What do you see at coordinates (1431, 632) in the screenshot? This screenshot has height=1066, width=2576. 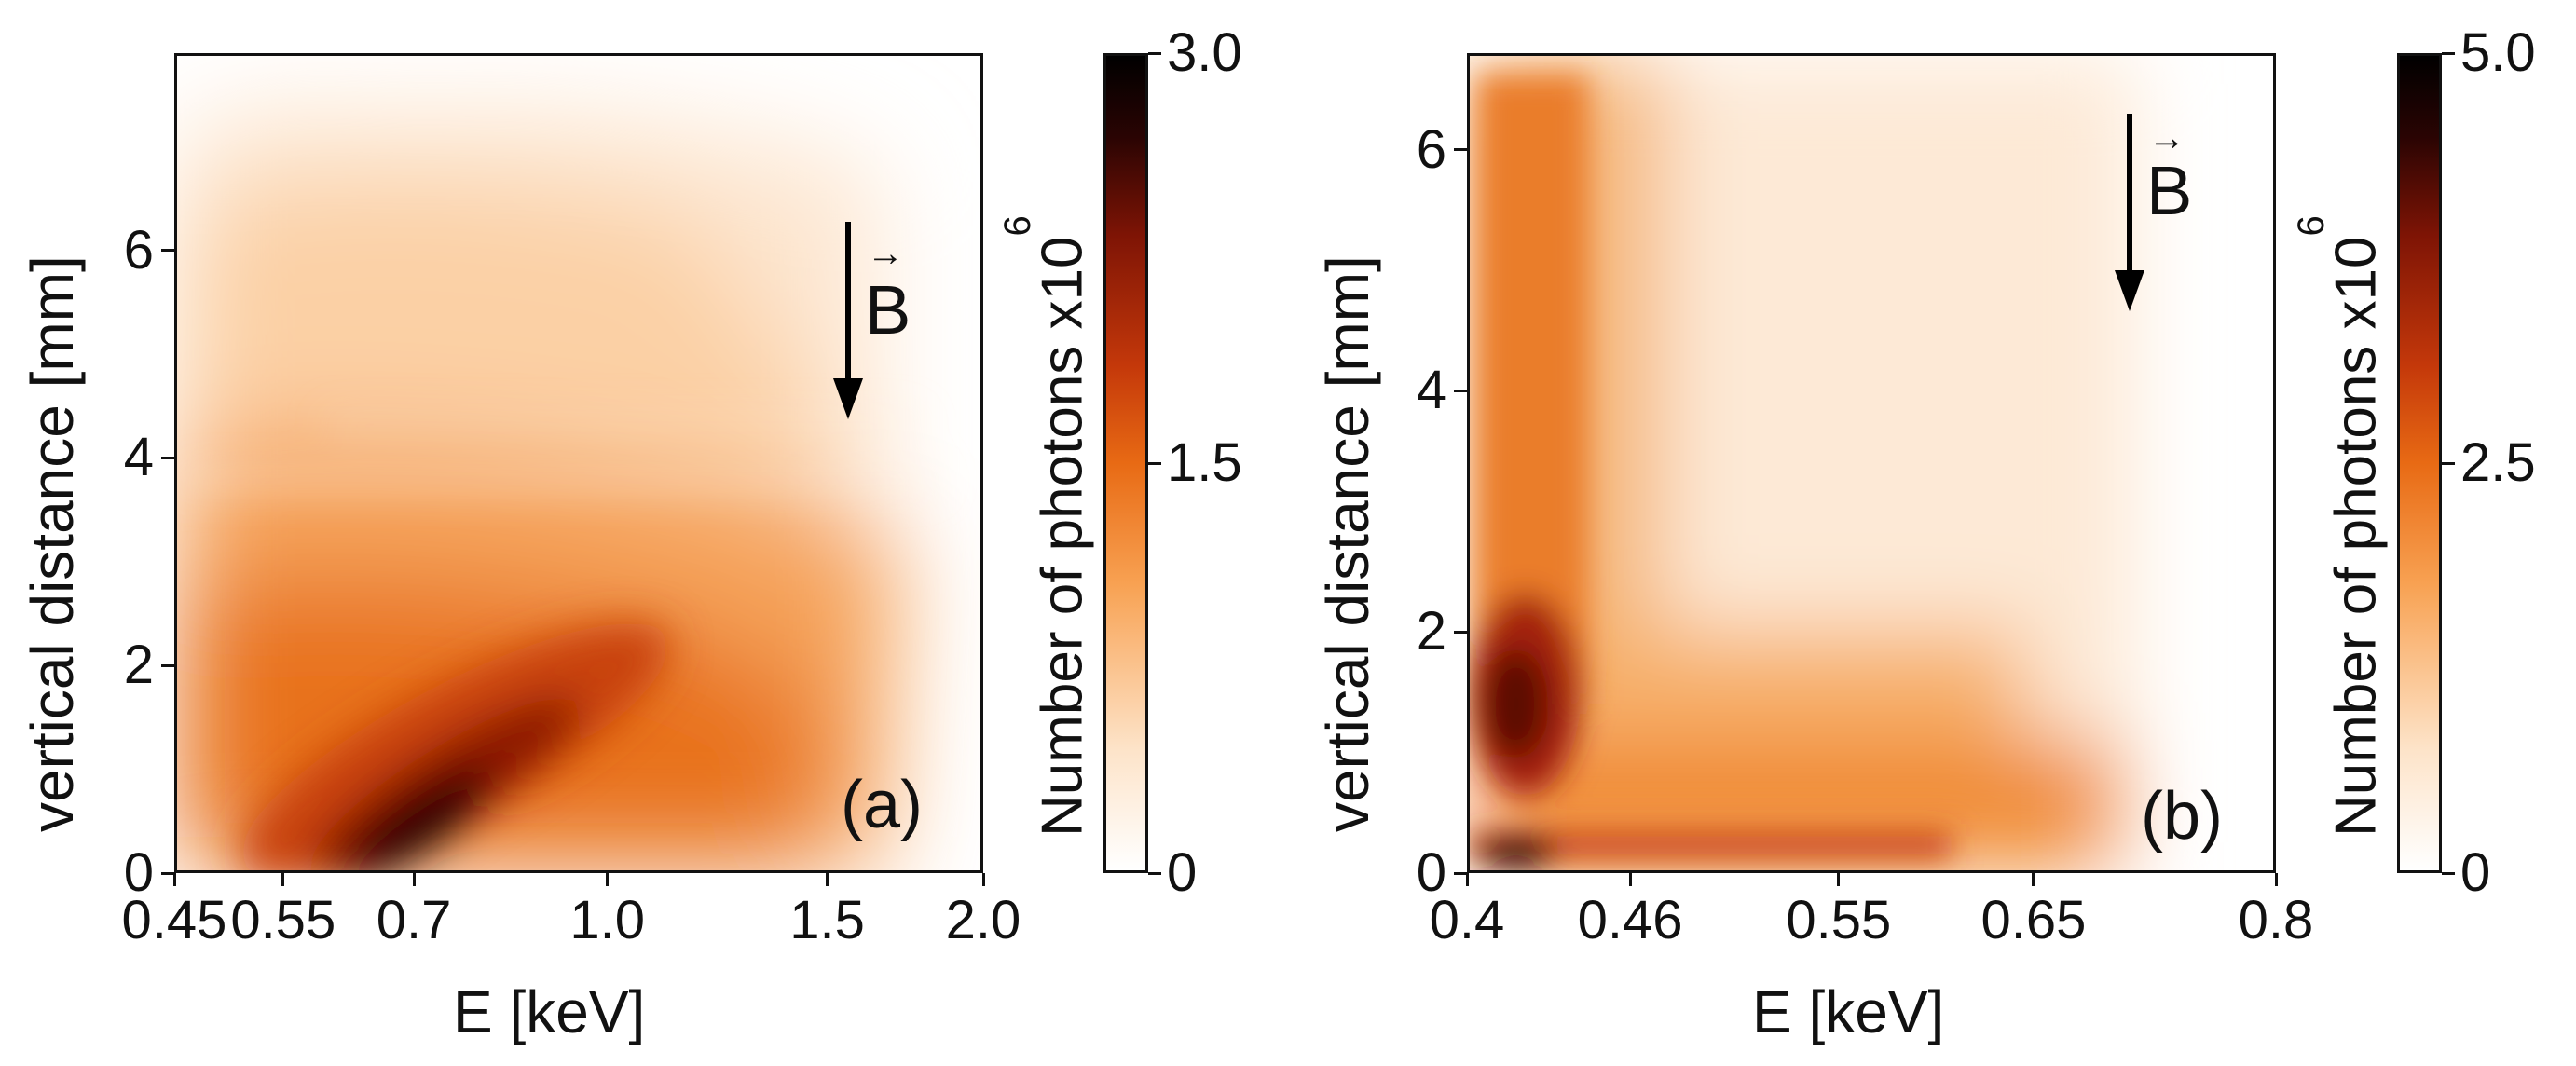 I see `y-tick-label-b: 2` at bounding box center [1431, 632].